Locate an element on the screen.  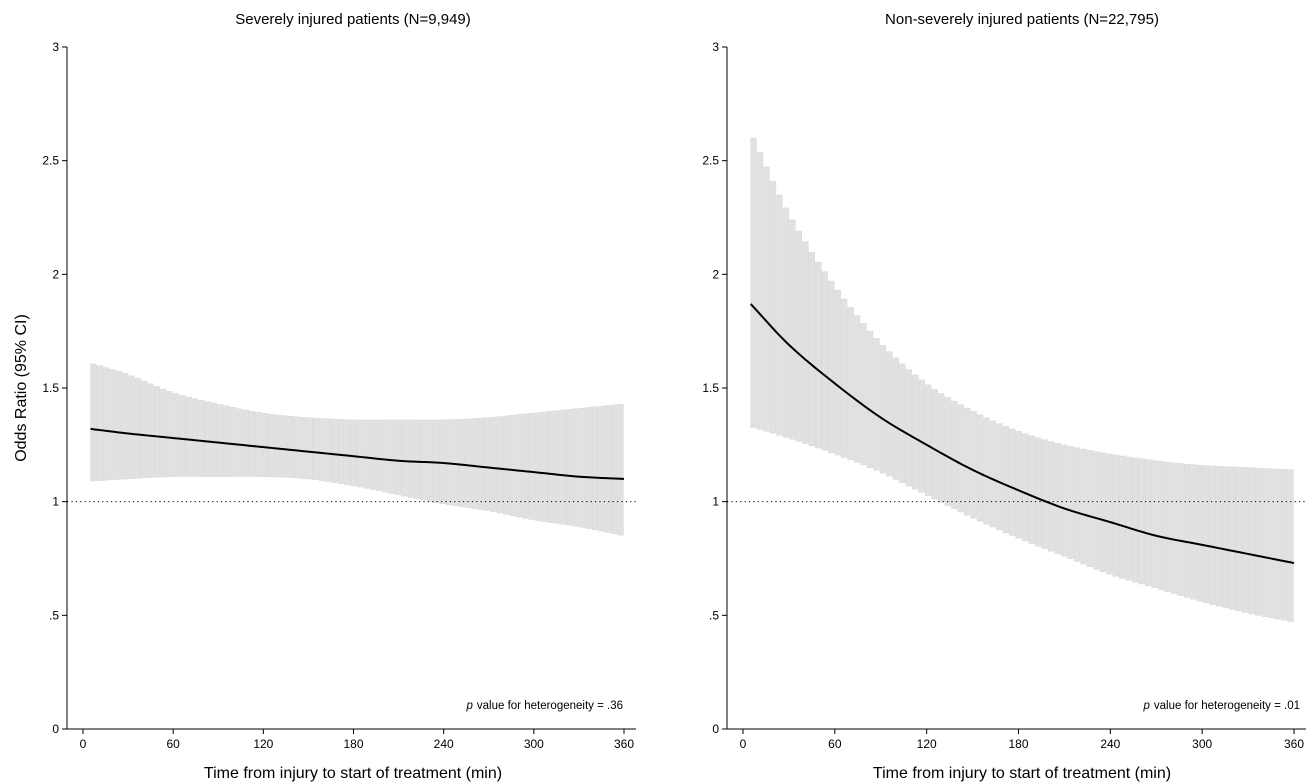
p-symbol: p is located at coordinates (1147, 706).